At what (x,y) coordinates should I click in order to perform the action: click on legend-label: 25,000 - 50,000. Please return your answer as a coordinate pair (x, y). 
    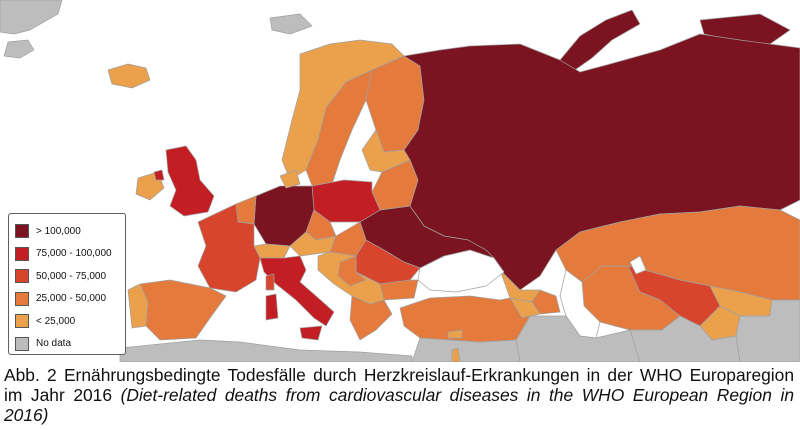
    Looking at the image, I should click on (71, 299).